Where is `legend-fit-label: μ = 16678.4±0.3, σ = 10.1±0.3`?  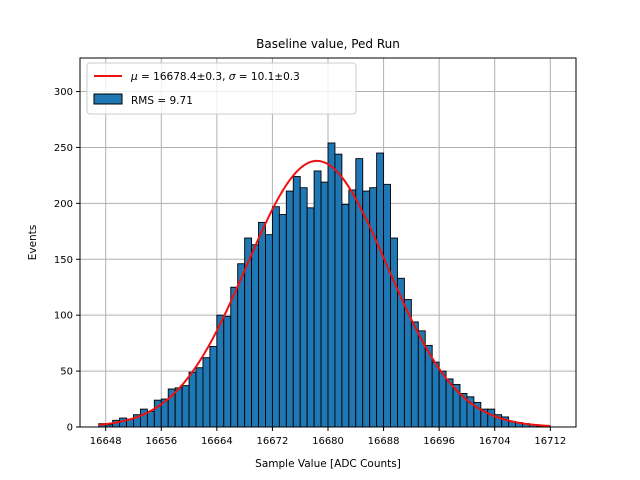
legend-fit-label: μ = 16678.4±0.3, σ = 10.1±0.3 is located at coordinates (215, 77).